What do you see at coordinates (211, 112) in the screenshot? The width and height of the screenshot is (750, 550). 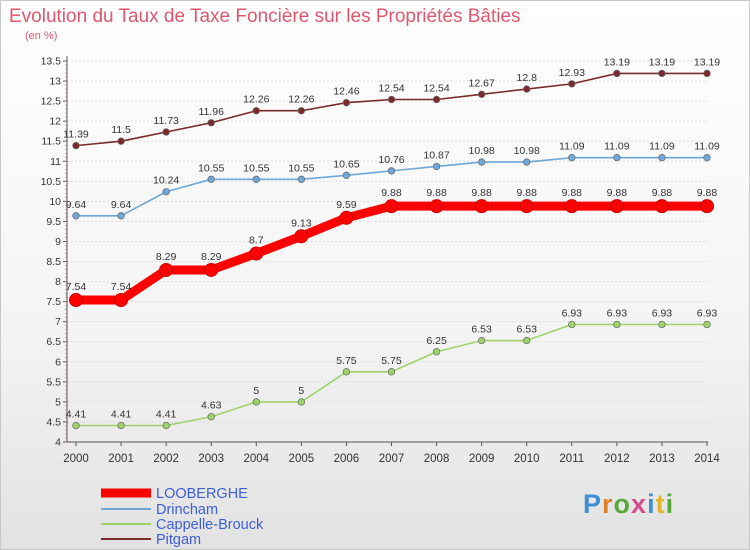 I see `data-label: 11.96` at bounding box center [211, 112].